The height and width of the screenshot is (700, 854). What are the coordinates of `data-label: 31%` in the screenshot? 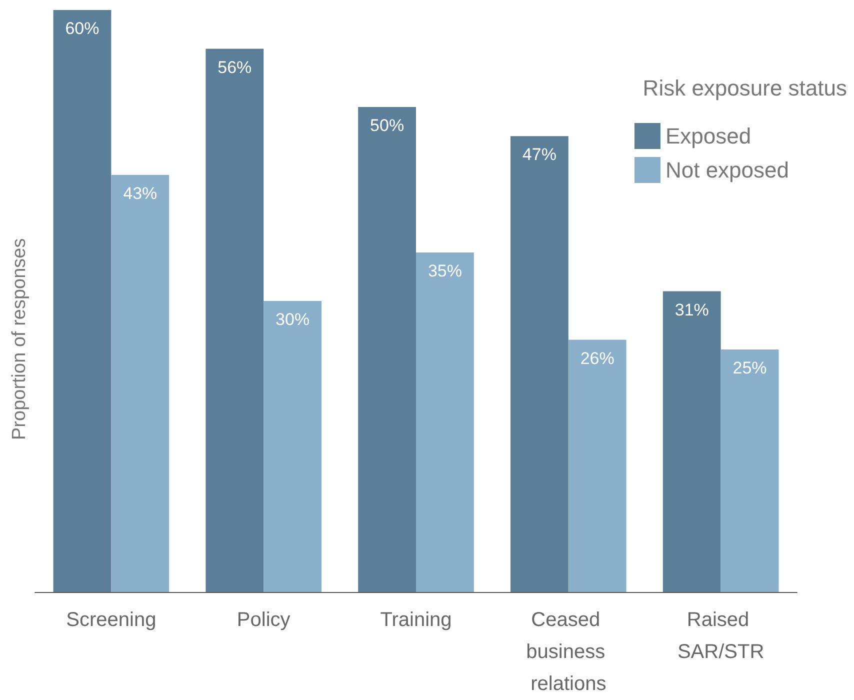 It's located at (691, 310).